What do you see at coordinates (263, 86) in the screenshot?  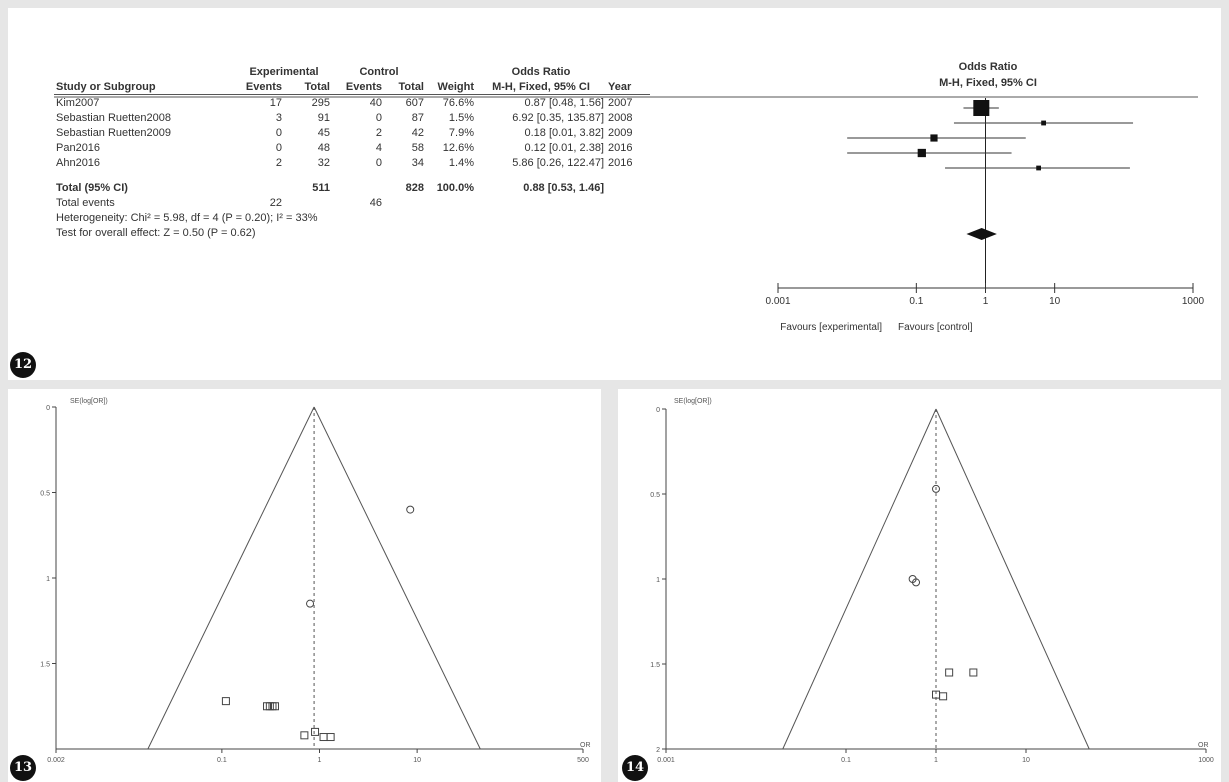 I see `events1-header: Events` at bounding box center [263, 86].